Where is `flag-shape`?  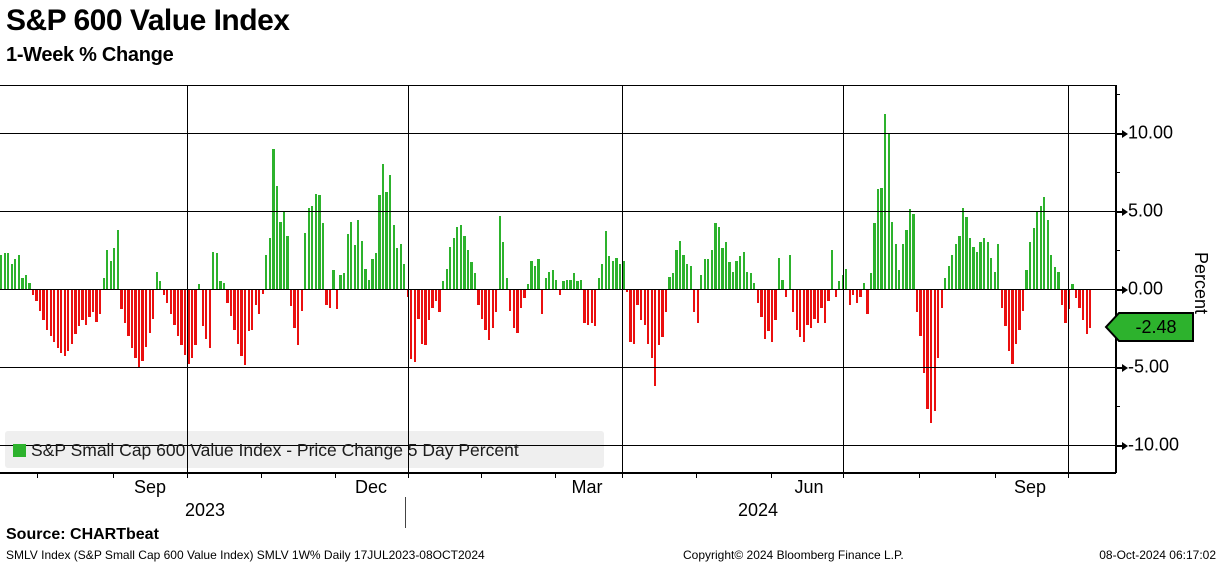 flag-shape is located at coordinates (1149, 327).